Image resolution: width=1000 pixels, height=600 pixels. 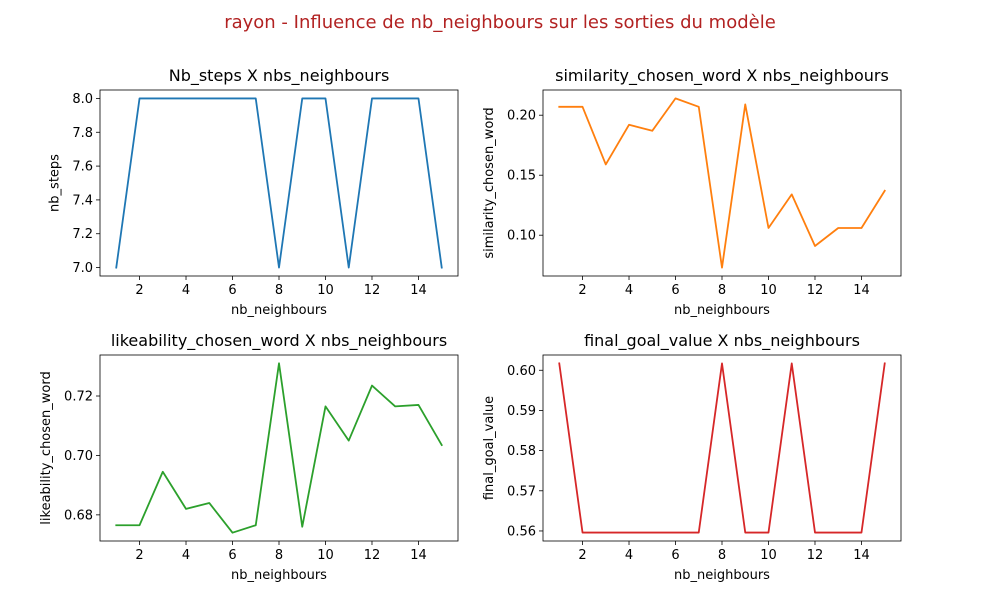 I want to click on y-tick-label: 7.0, so click(x=82, y=268).